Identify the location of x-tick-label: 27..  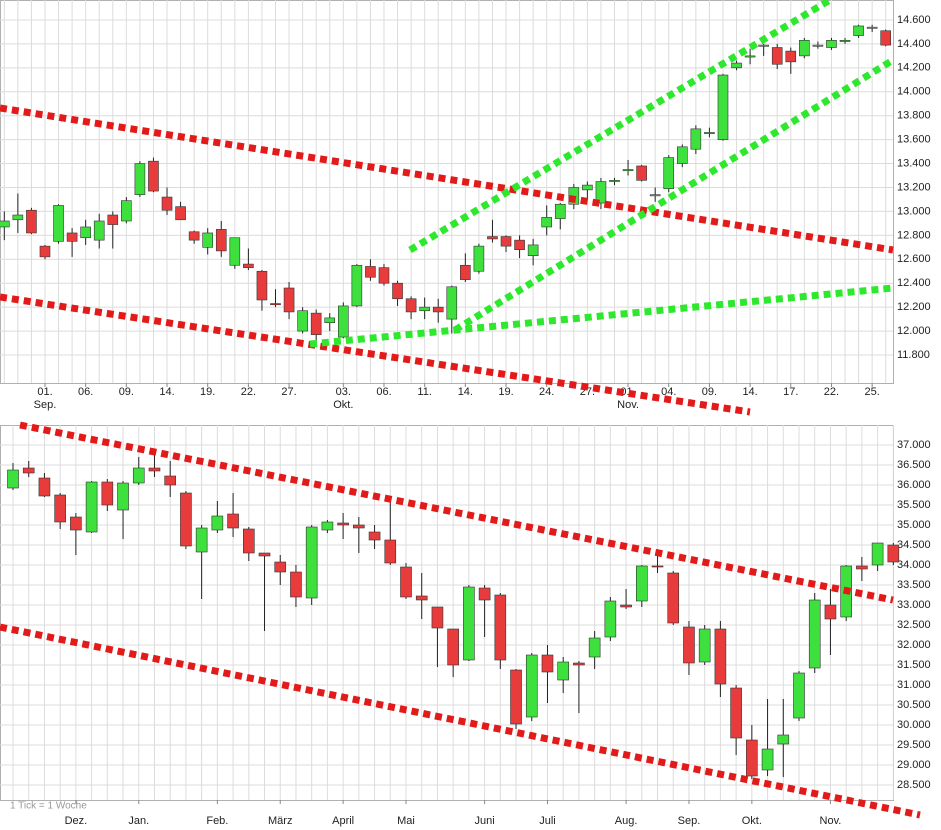
(288, 392).